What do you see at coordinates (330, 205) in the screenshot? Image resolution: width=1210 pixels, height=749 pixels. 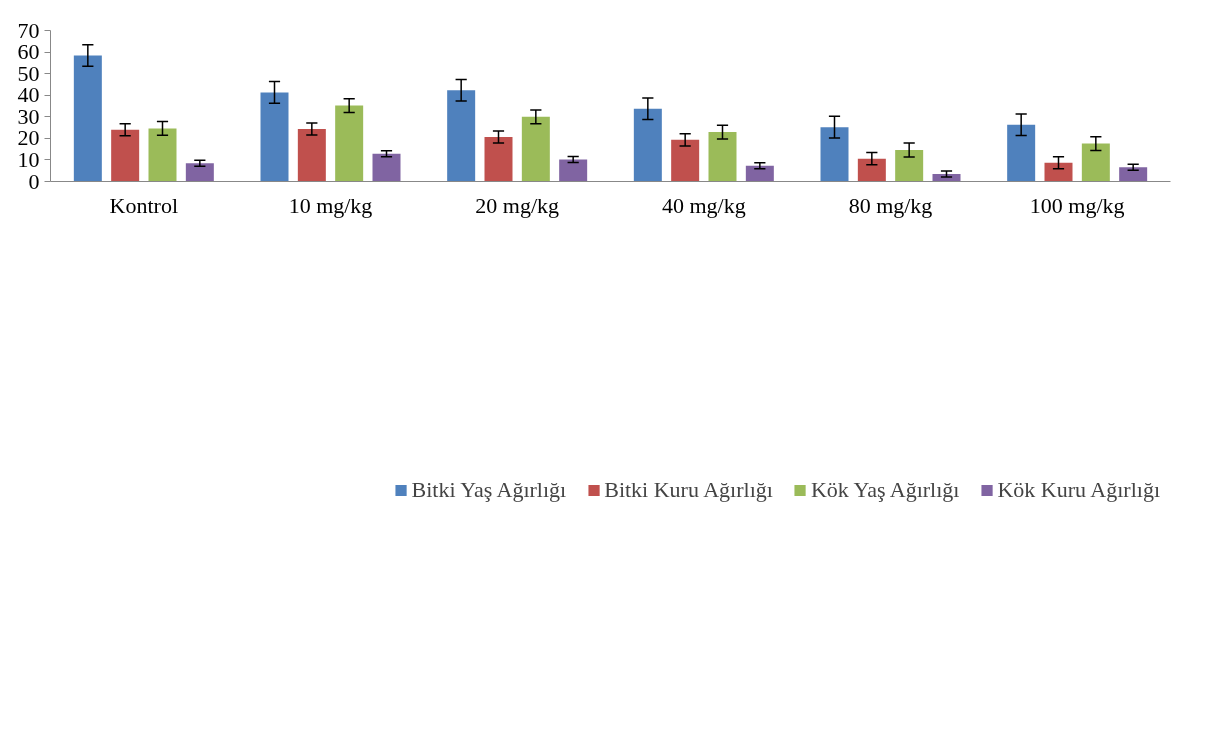 I see `x-tick-label: 10 mg/kg` at bounding box center [330, 205].